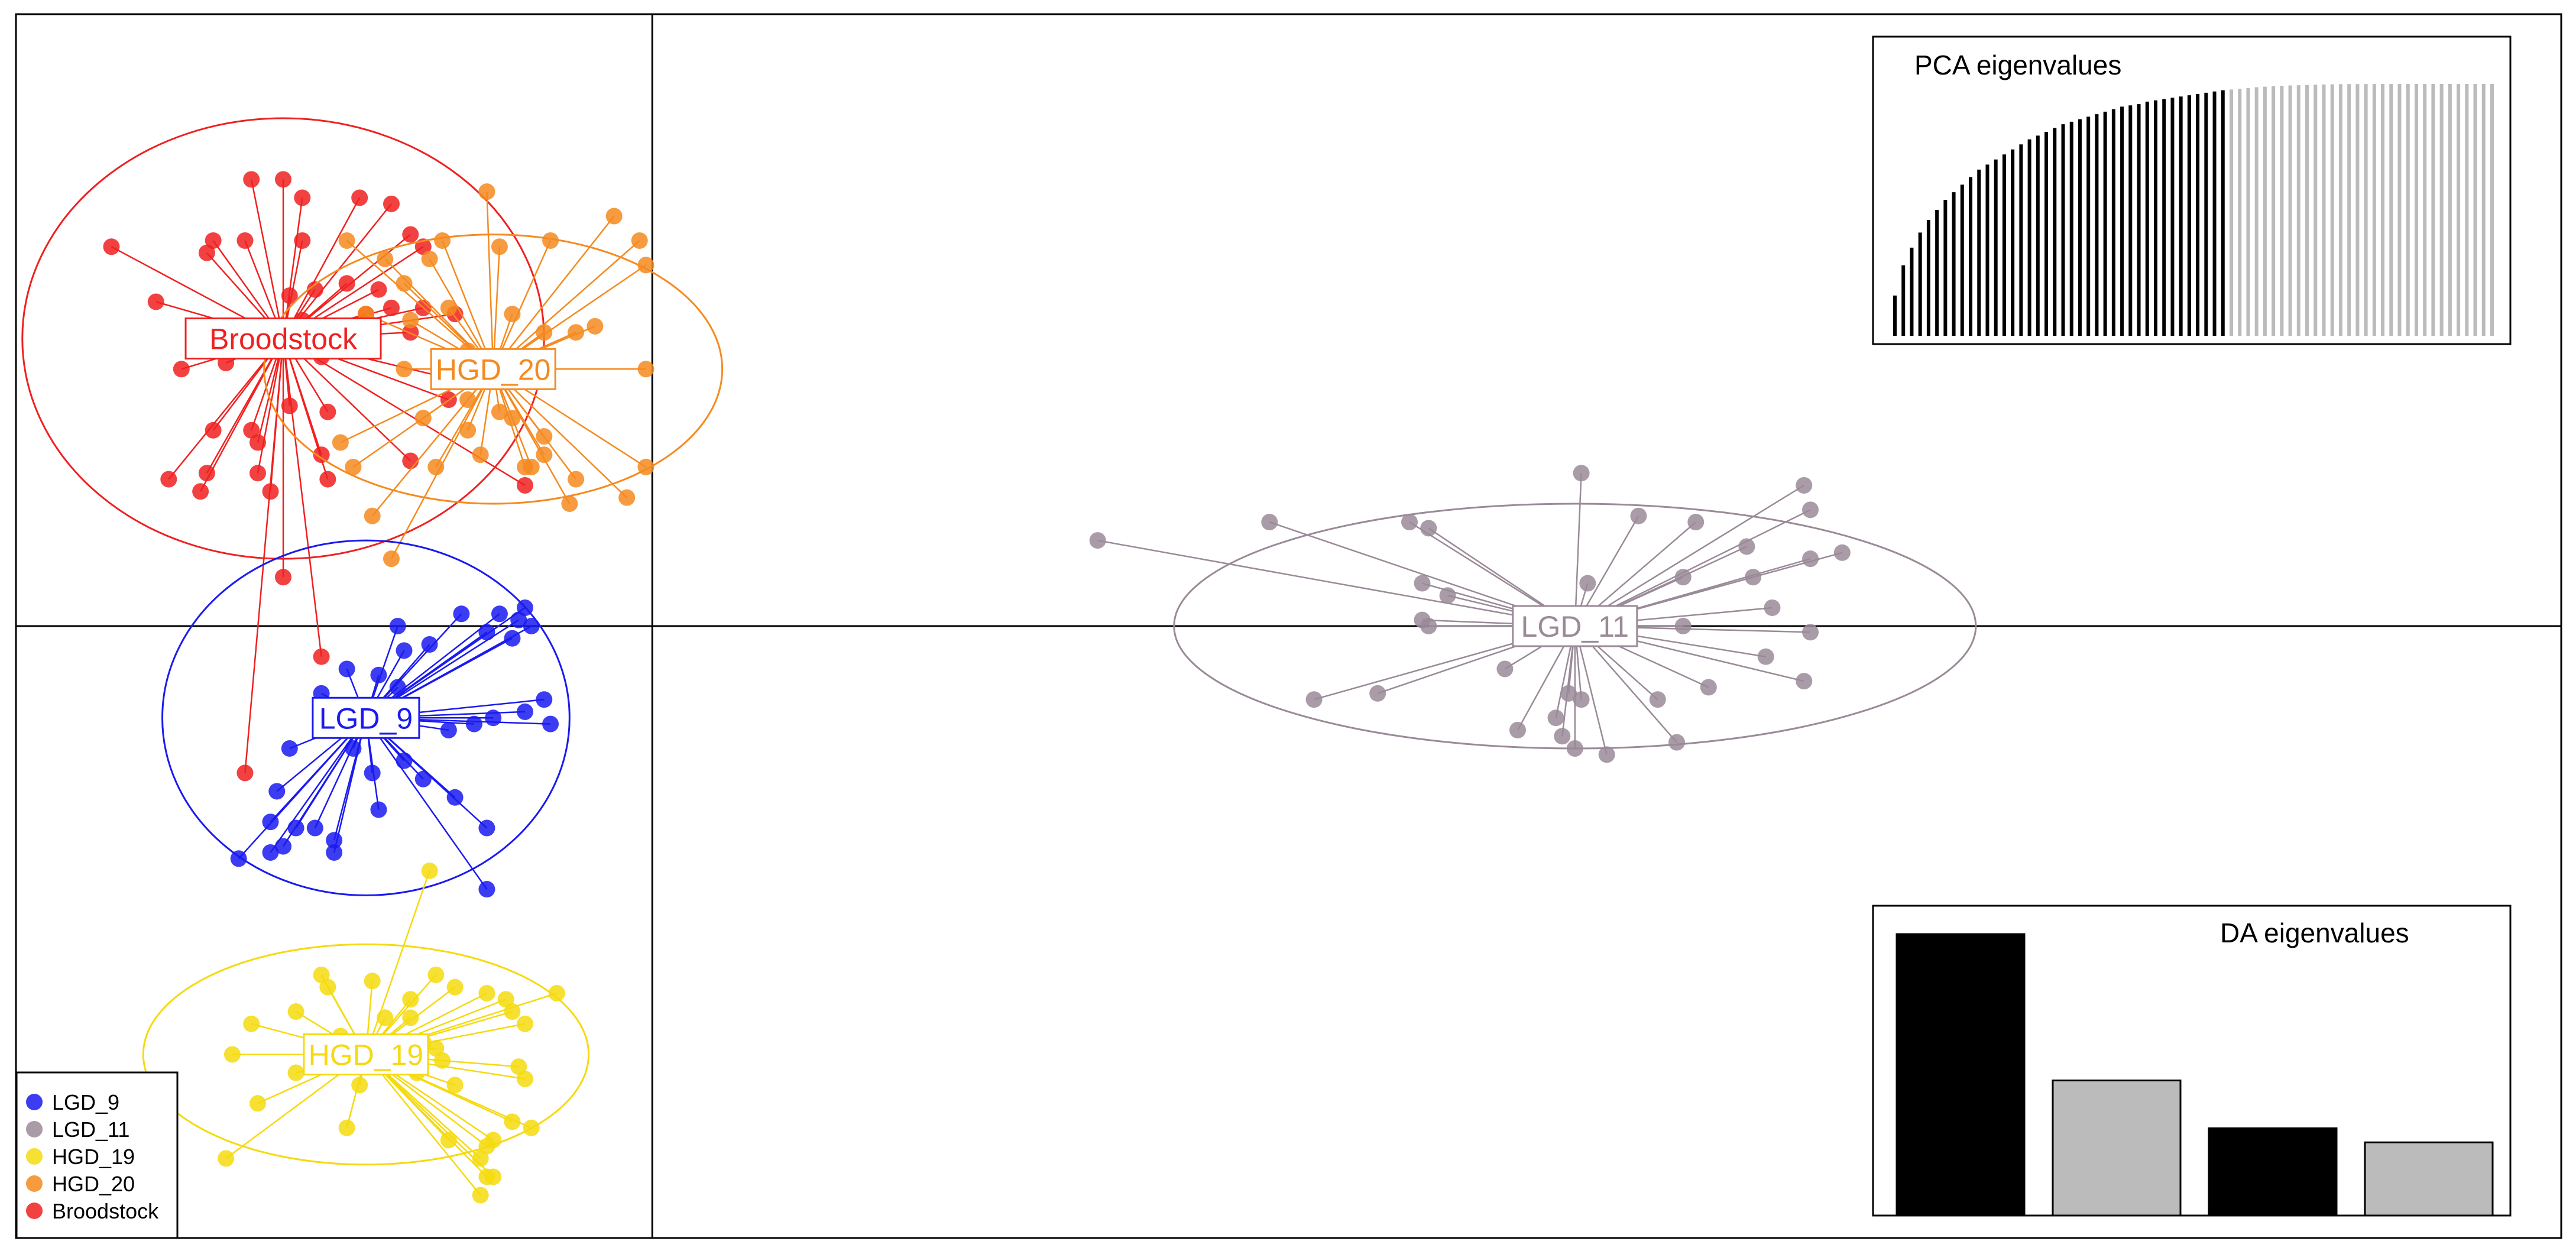 This screenshot has height=1251, width=2576. What do you see at coordinates (93, 1184) in the screenshot?
I see `legend-entry: HGD_20` at bounding box center [93, 1184].